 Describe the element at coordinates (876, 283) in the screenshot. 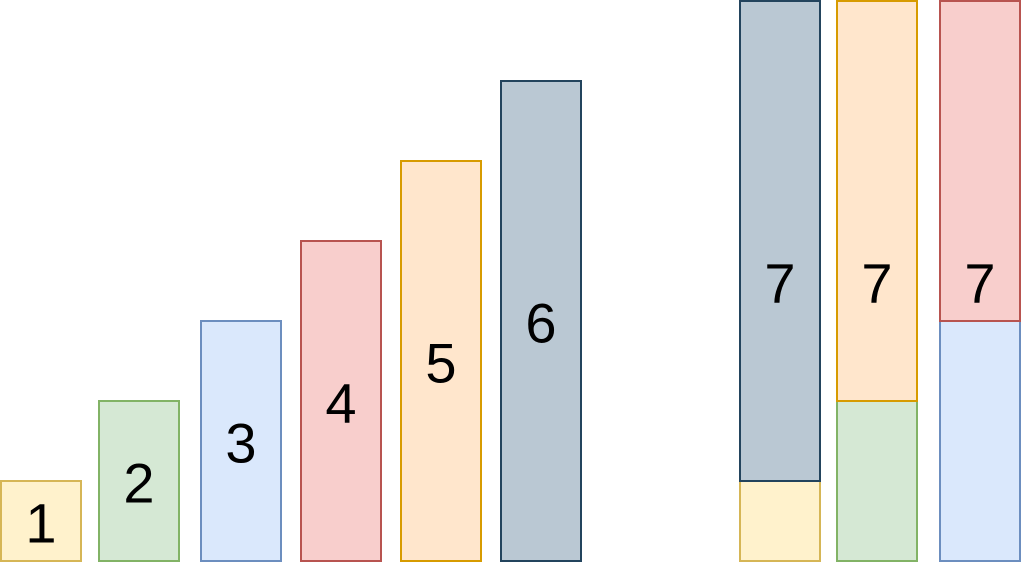

I see `stack-label-2: 7` at that location.